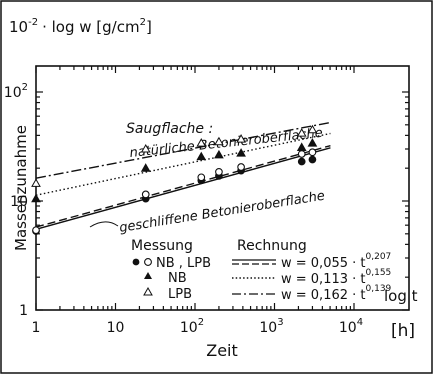  I want to click on x-tick-label: 10, so click(116, 328).